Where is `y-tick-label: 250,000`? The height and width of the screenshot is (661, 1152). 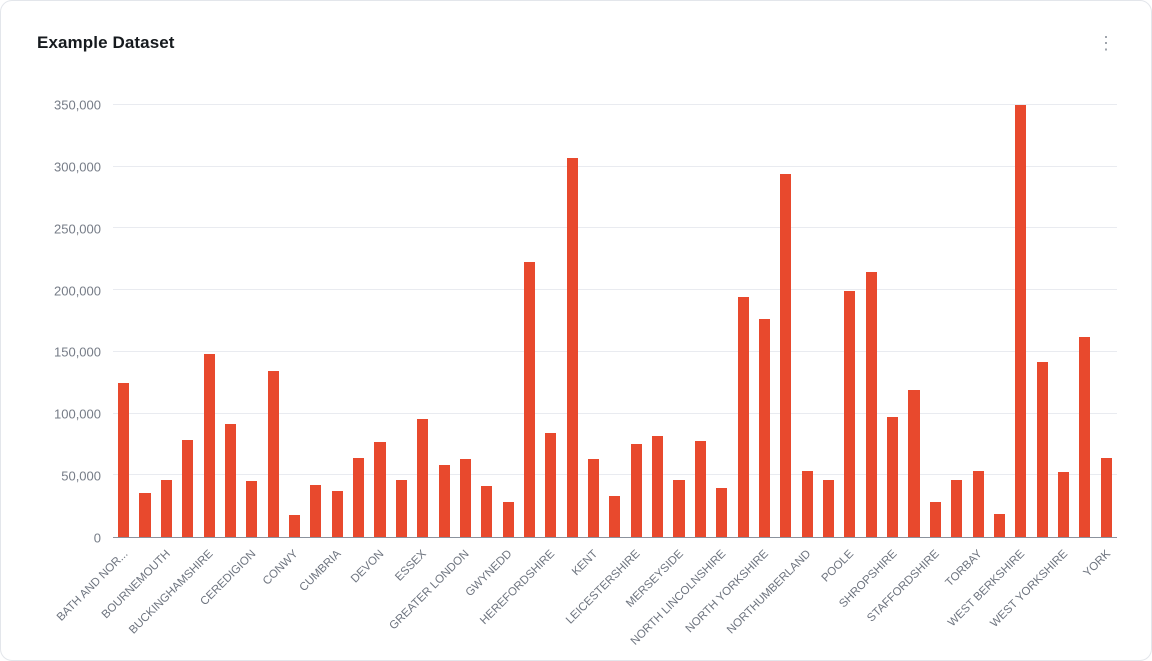 y-tick-label: 250,000 is located at coordinates (77, 229).